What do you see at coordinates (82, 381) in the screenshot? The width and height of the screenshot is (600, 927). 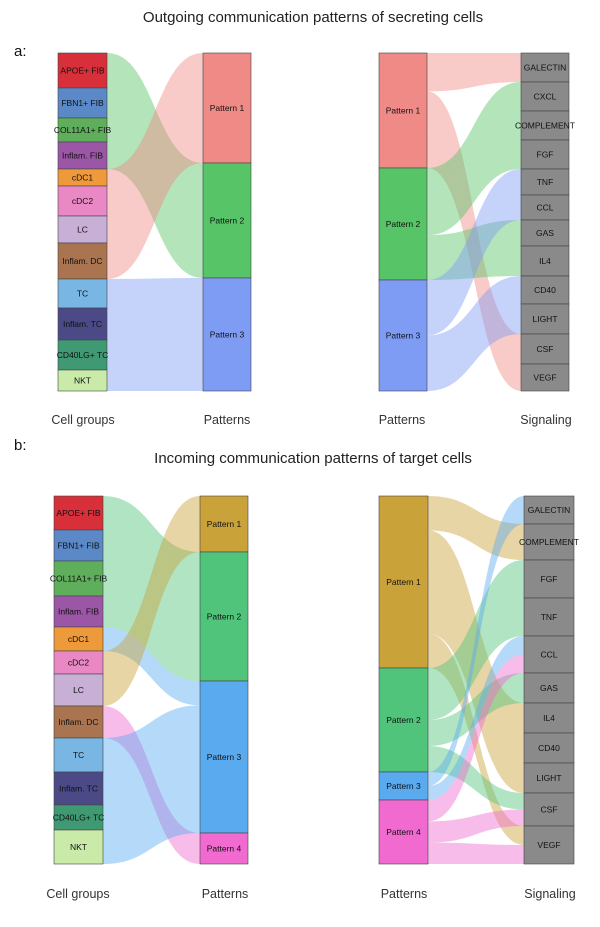 I see `a-cell-nkt-label: NKT` at bounding box center [82, 381].